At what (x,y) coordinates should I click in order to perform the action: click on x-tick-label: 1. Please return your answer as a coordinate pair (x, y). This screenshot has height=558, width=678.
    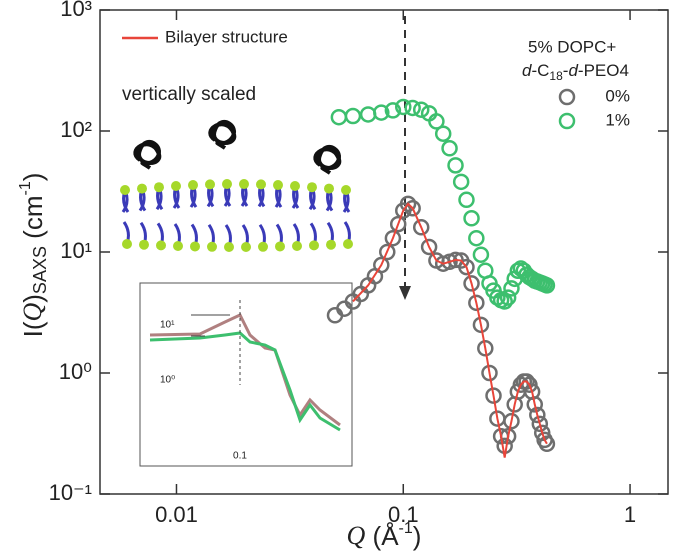
    Looking at the image, I should click on (630, 514).